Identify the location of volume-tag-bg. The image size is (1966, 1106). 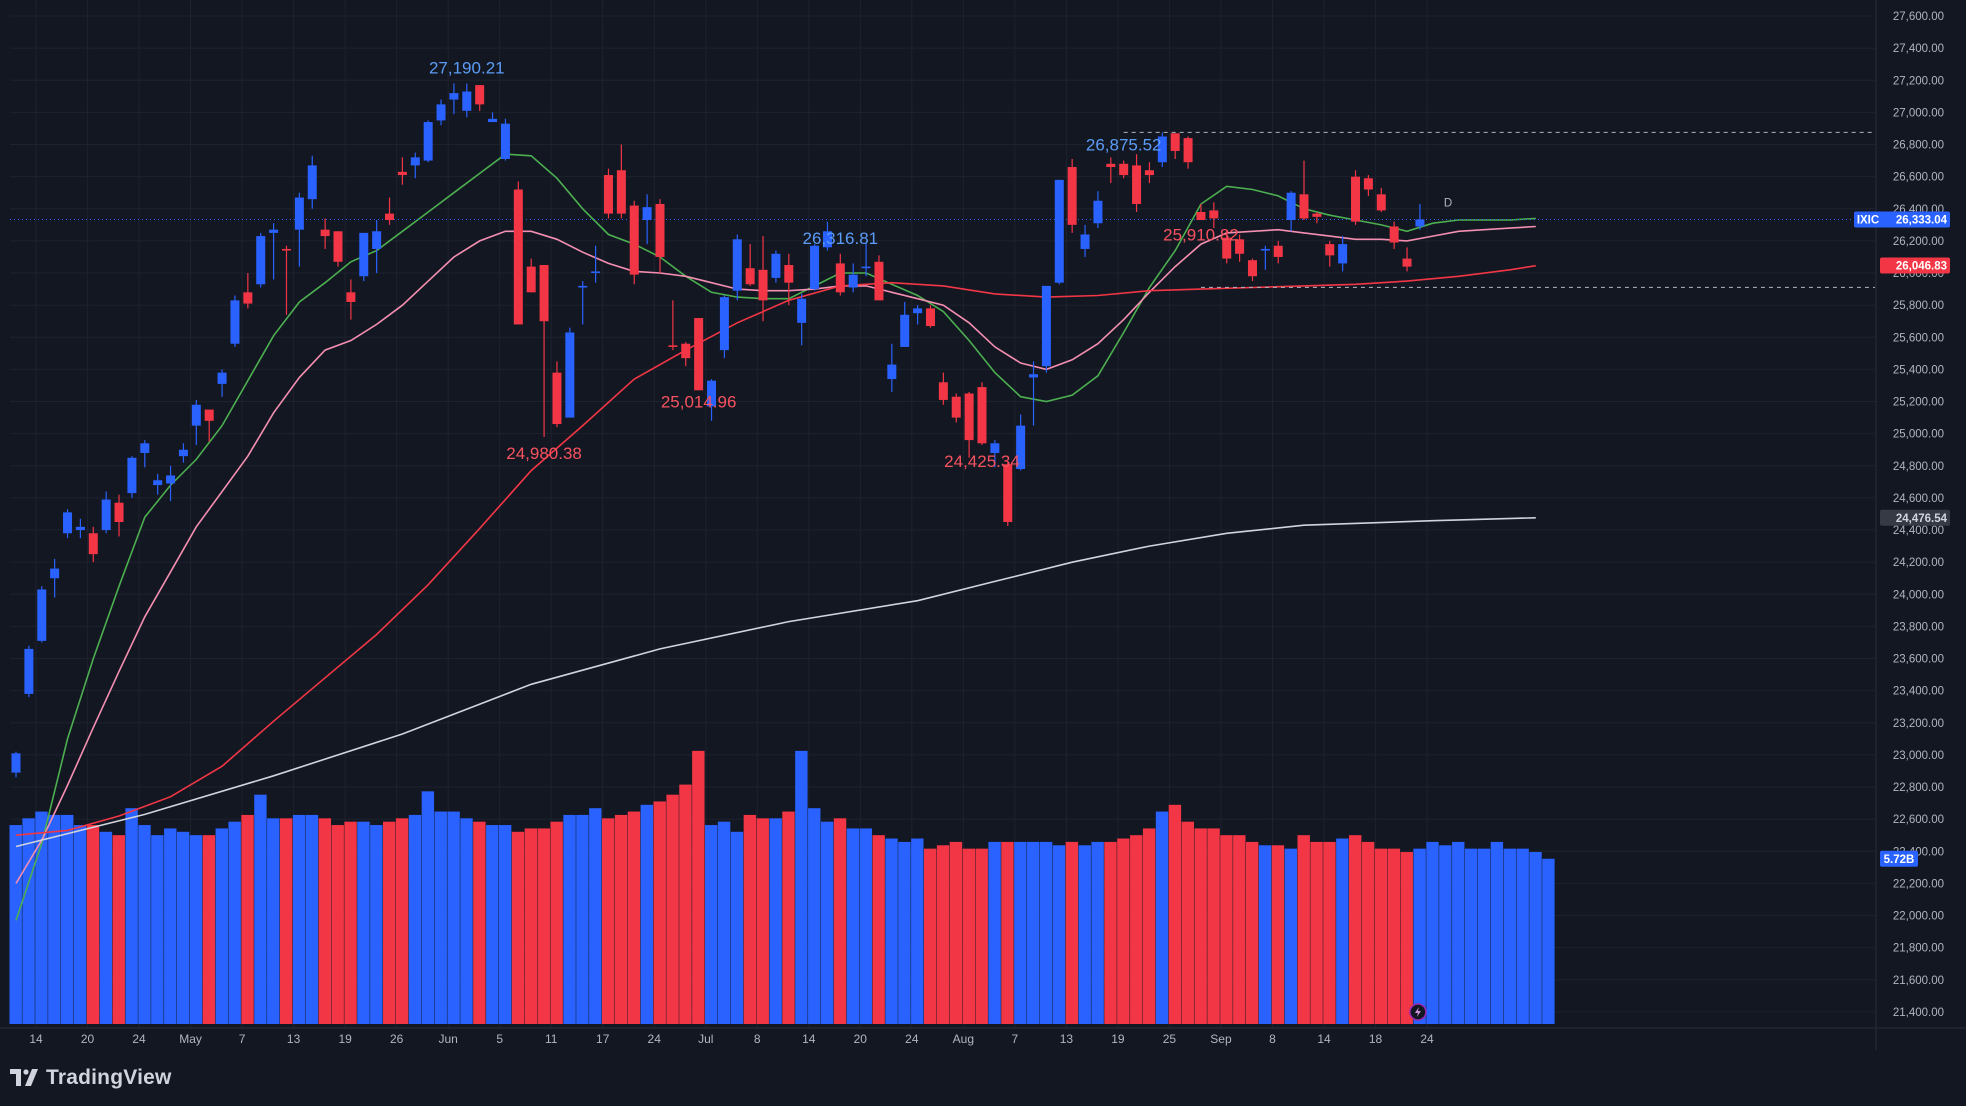
(1899, 858).